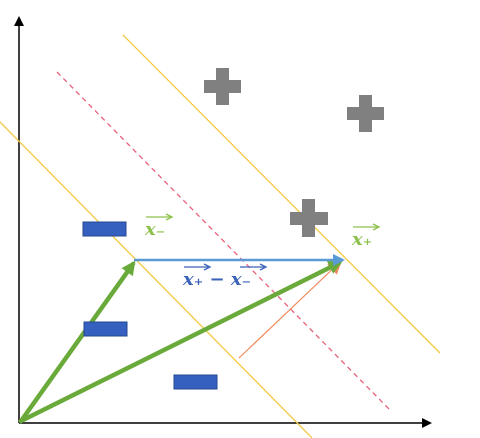 This screenshot has width=480, height=438. What do you see at coordinates (290, 309) in the screenshot?
I see `projection-line` at bounding box center [290, 309].